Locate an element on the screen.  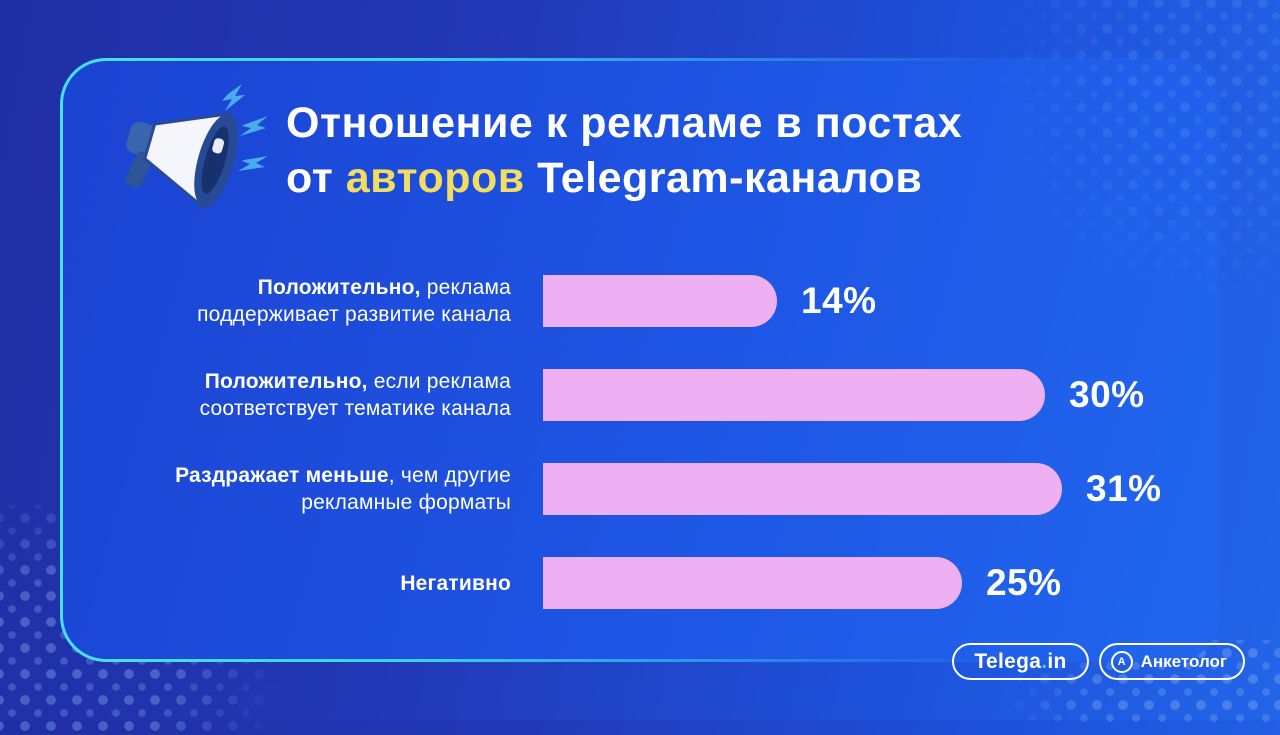
telega-in-badge: Telega. in is located at coordinates (1020, 661).